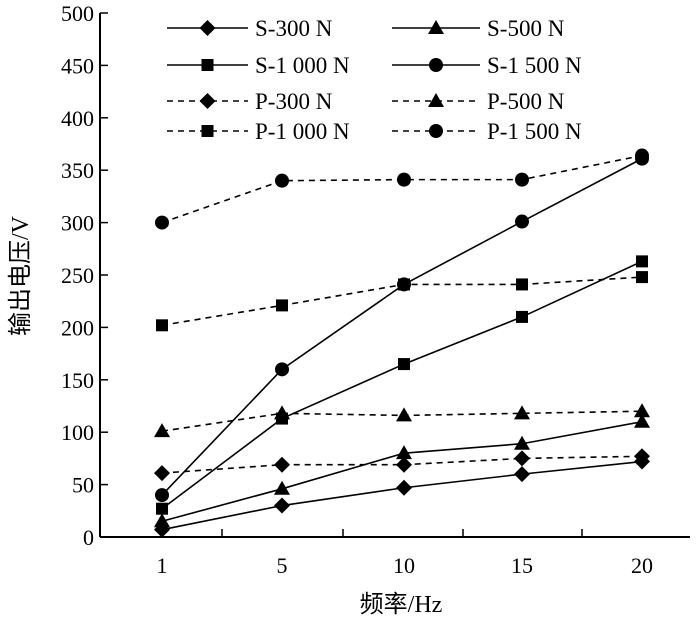  I want to click on legend-label: P-1 000 N, so click(302, 131).